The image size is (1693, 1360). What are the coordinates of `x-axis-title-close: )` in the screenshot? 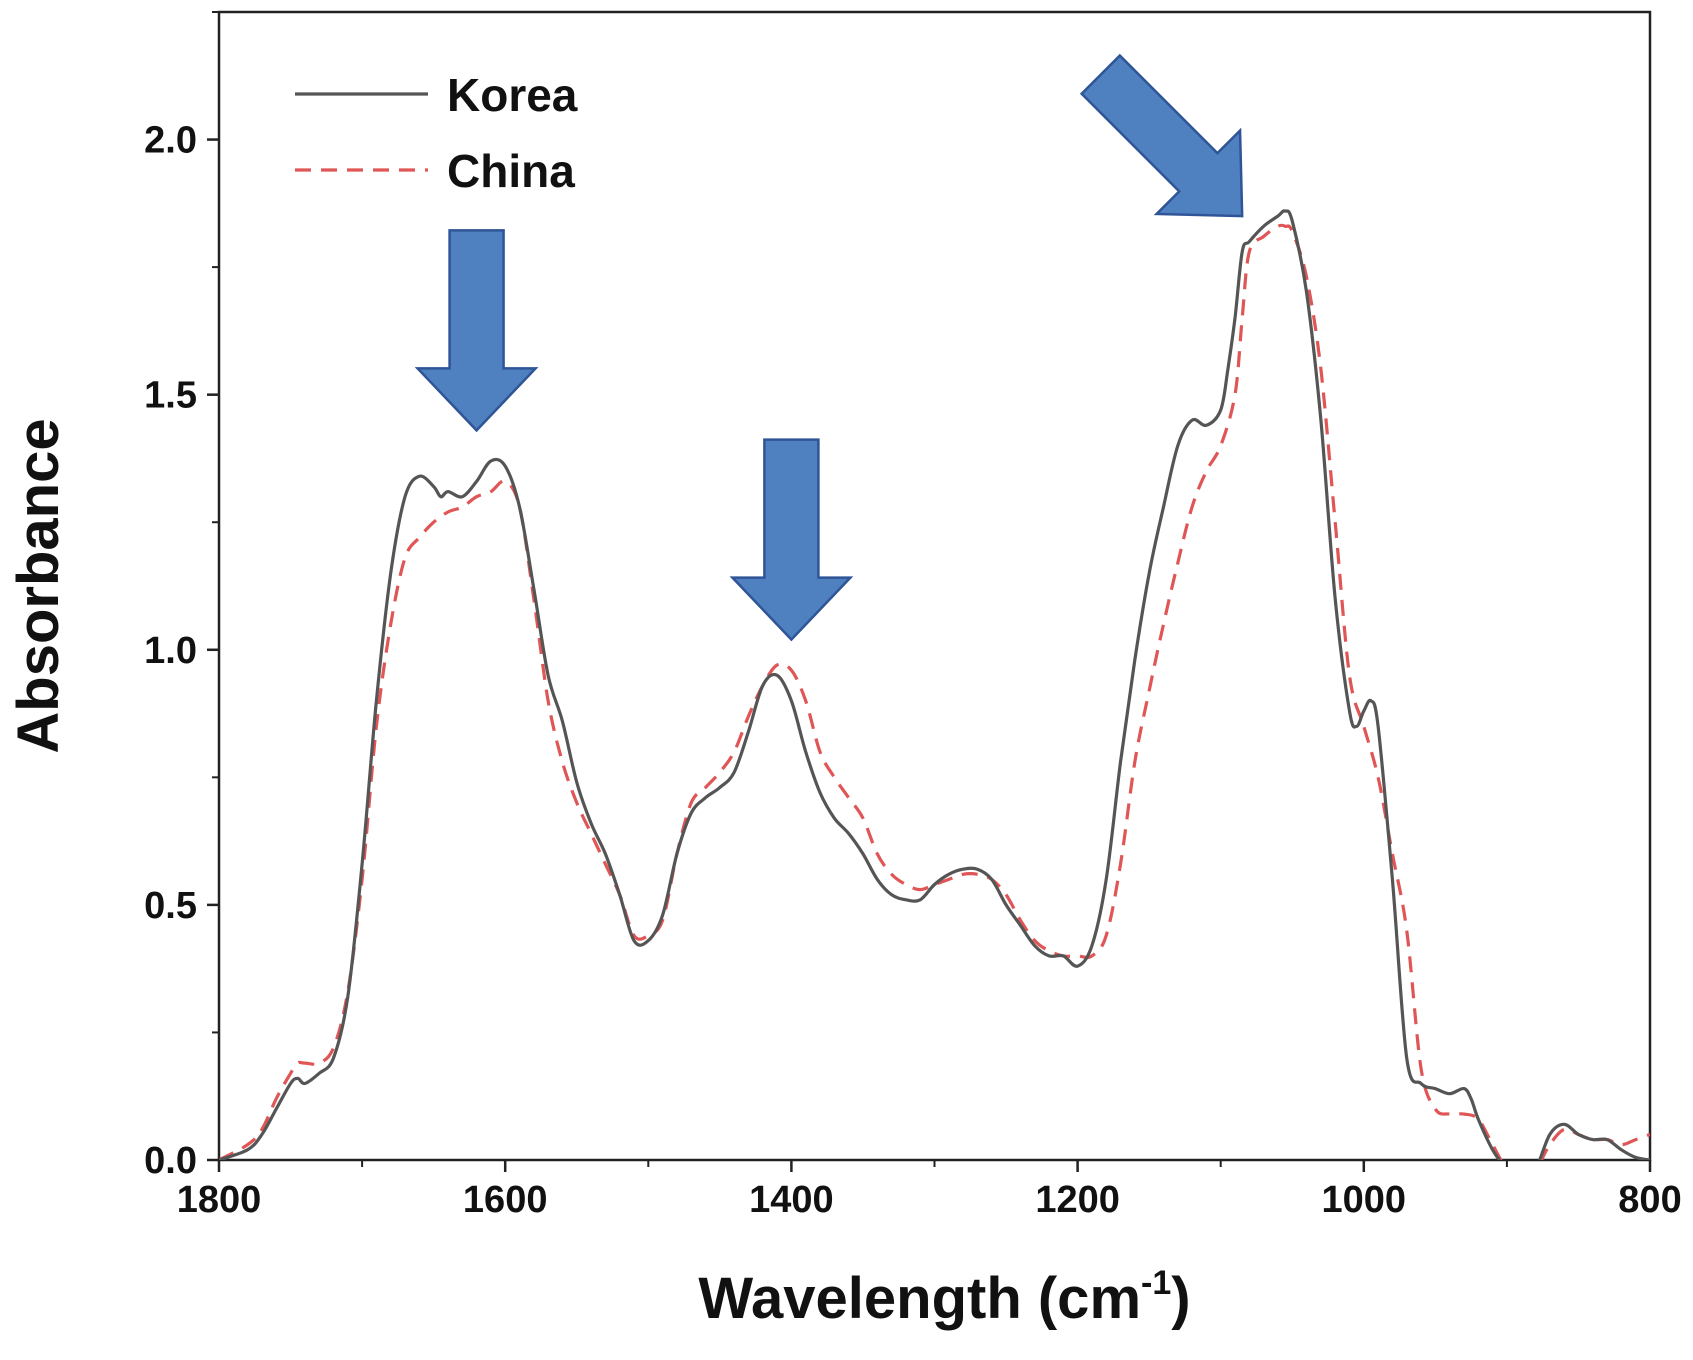 It's located at (1180, 1298).